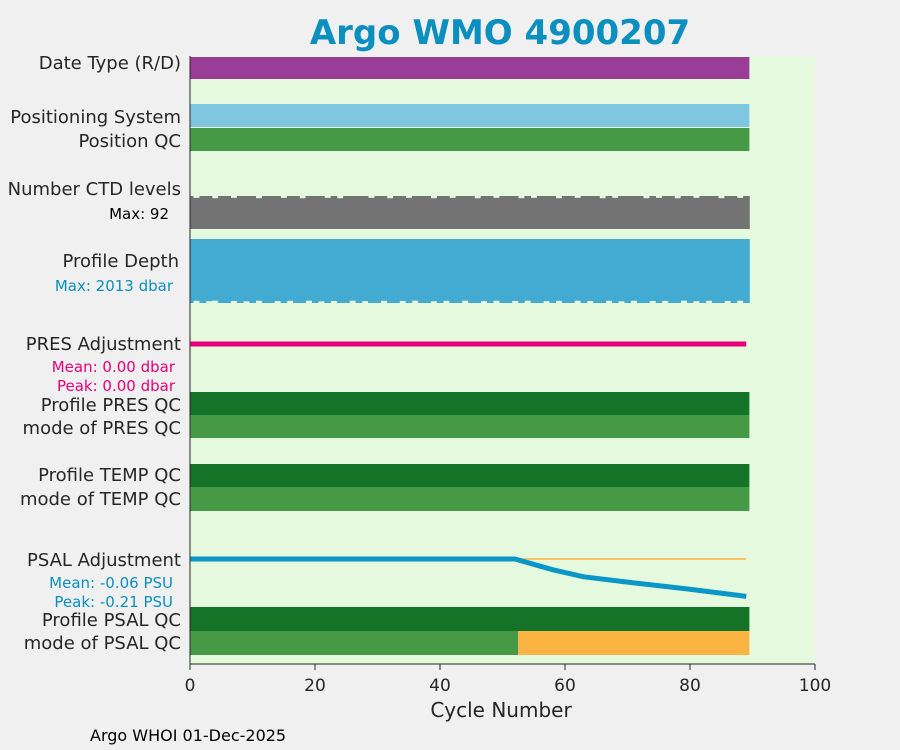 The width and height of the screenshot is (900, 750). Describe the element at coordinates (114, 286) in the screenshot. I see `profile-depth-max: Max: 2013 dbar` at that location.